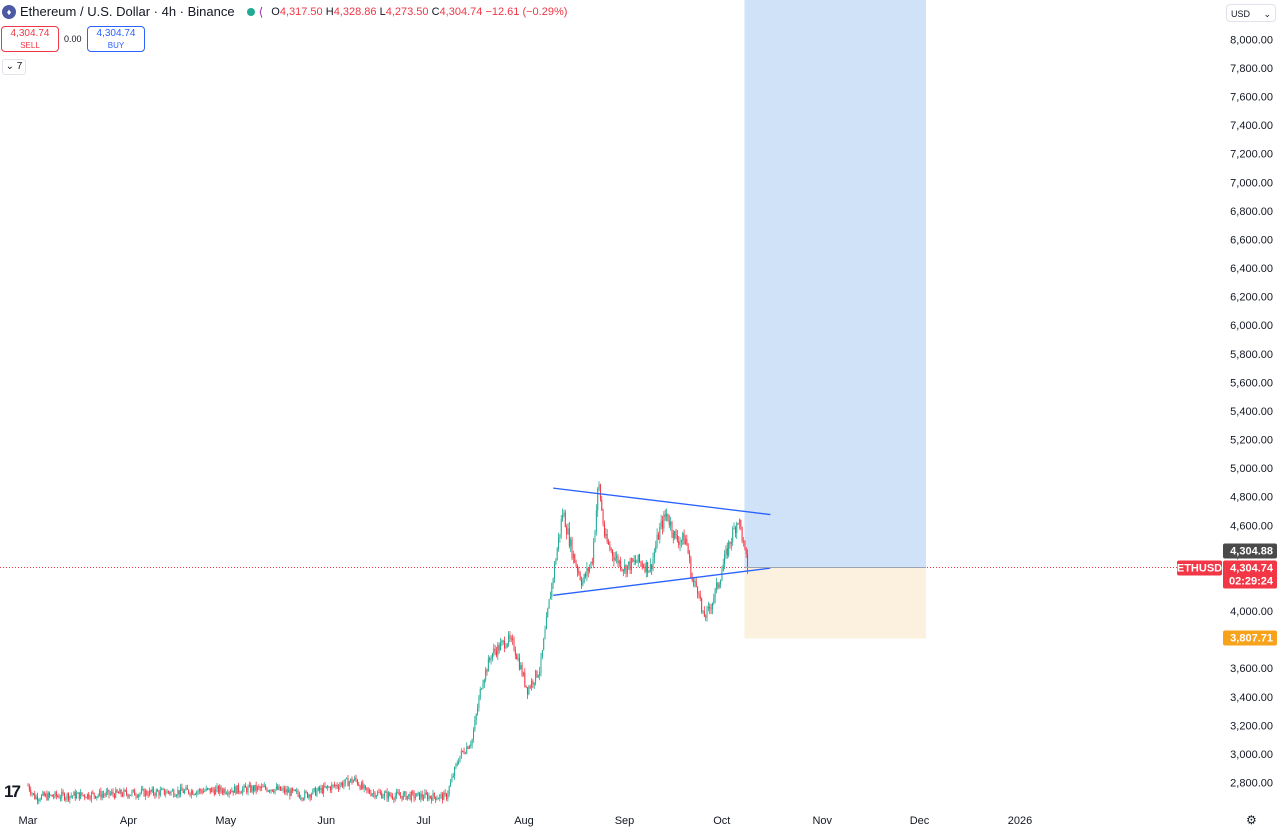 Image resolution: width=1280 pixels, height=835 pixels. Describe the element at coordinates (662, 581) in the screenshot. I see `trendline-lower` at that location.